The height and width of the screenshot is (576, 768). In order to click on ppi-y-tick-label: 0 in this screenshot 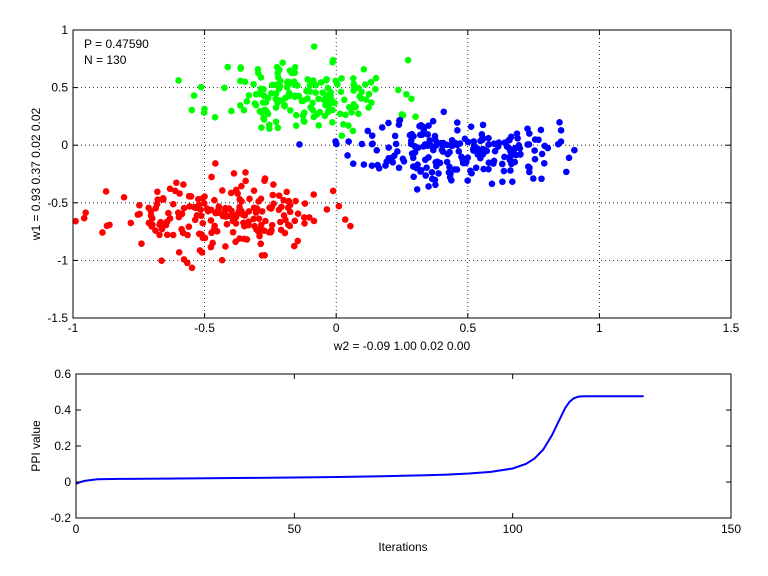, I will do `click(67, 482)`.